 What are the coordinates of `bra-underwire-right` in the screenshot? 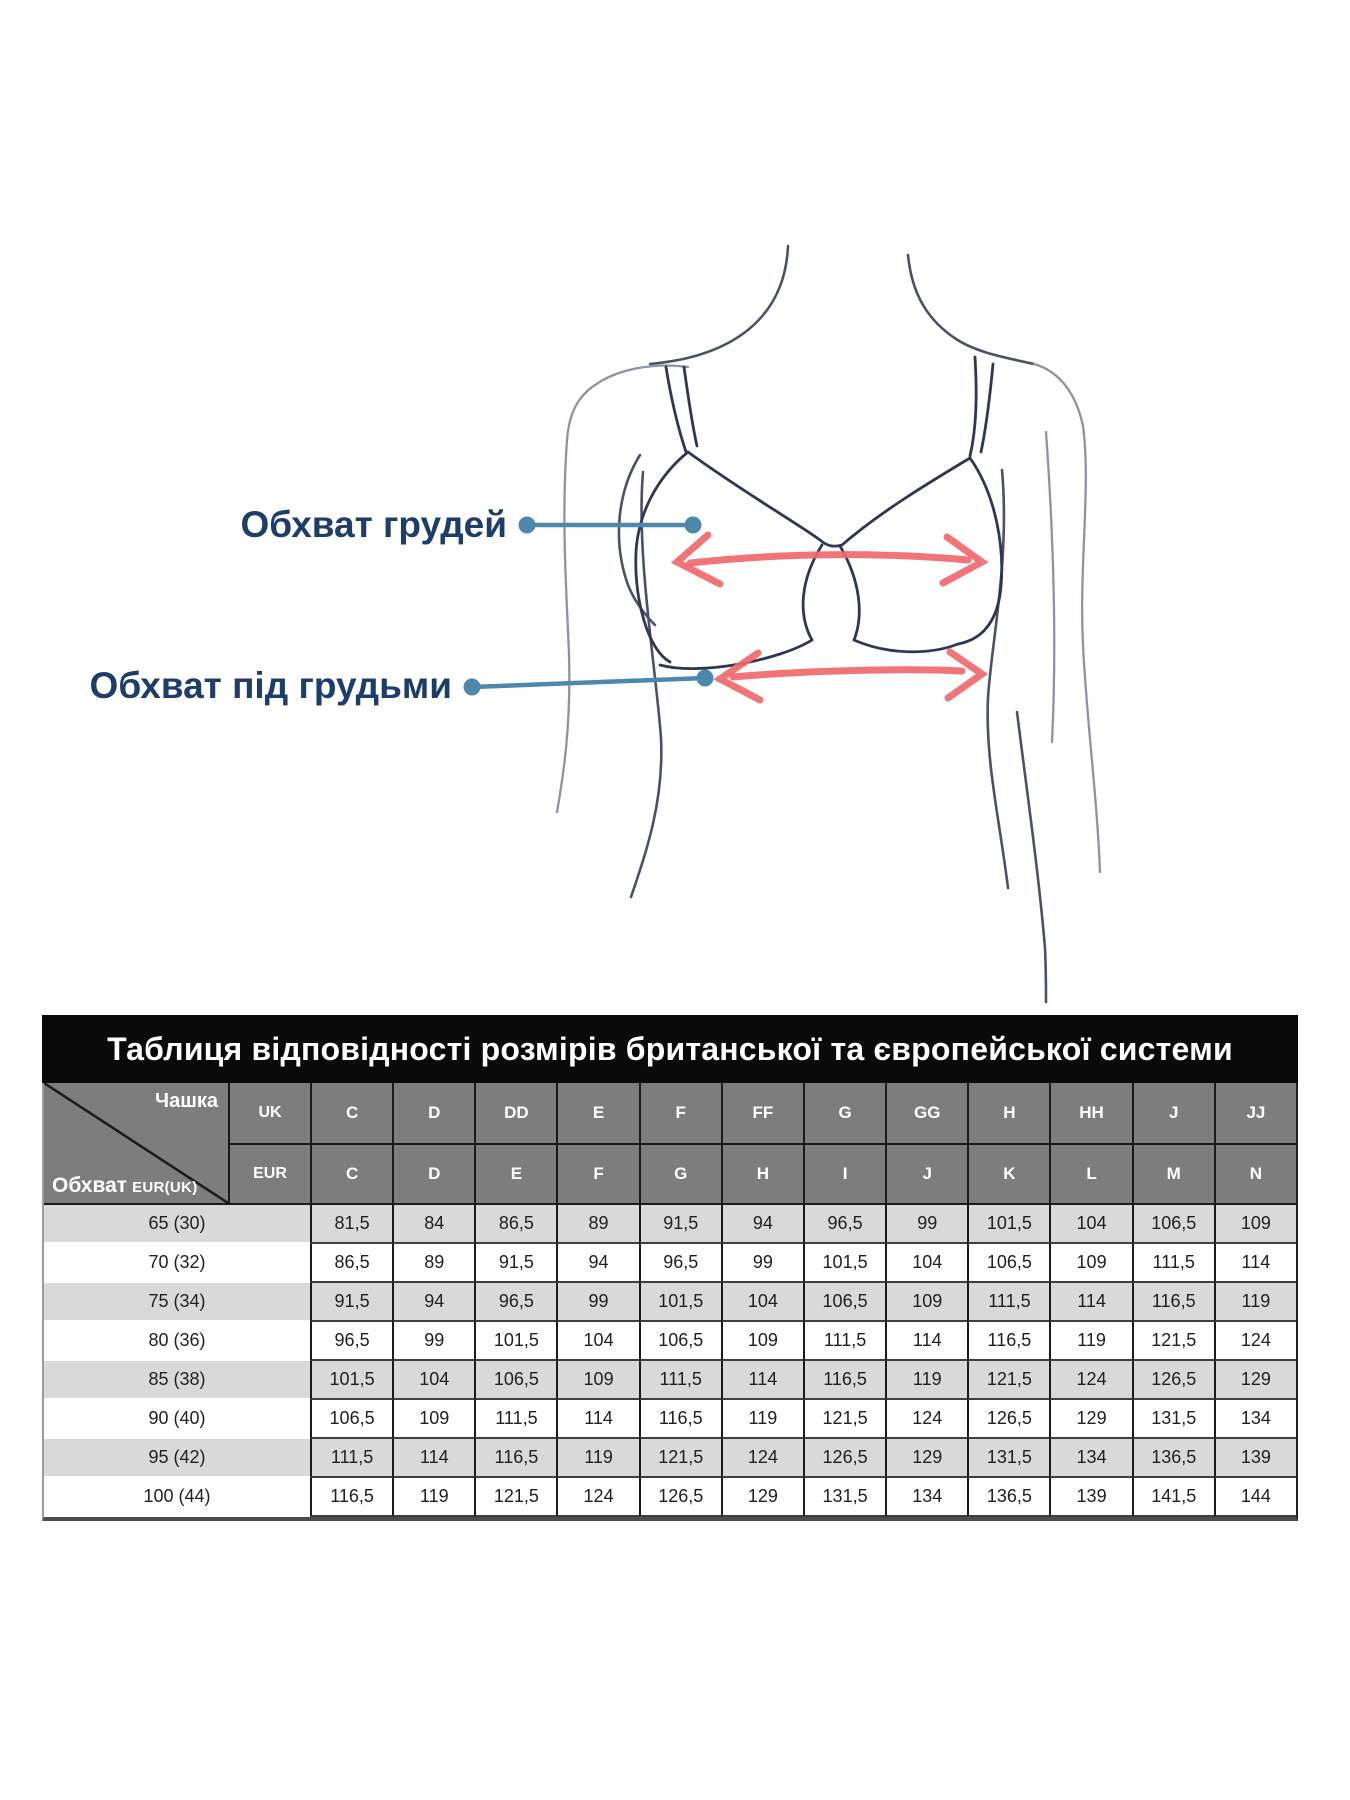 It's located at (906, 646).